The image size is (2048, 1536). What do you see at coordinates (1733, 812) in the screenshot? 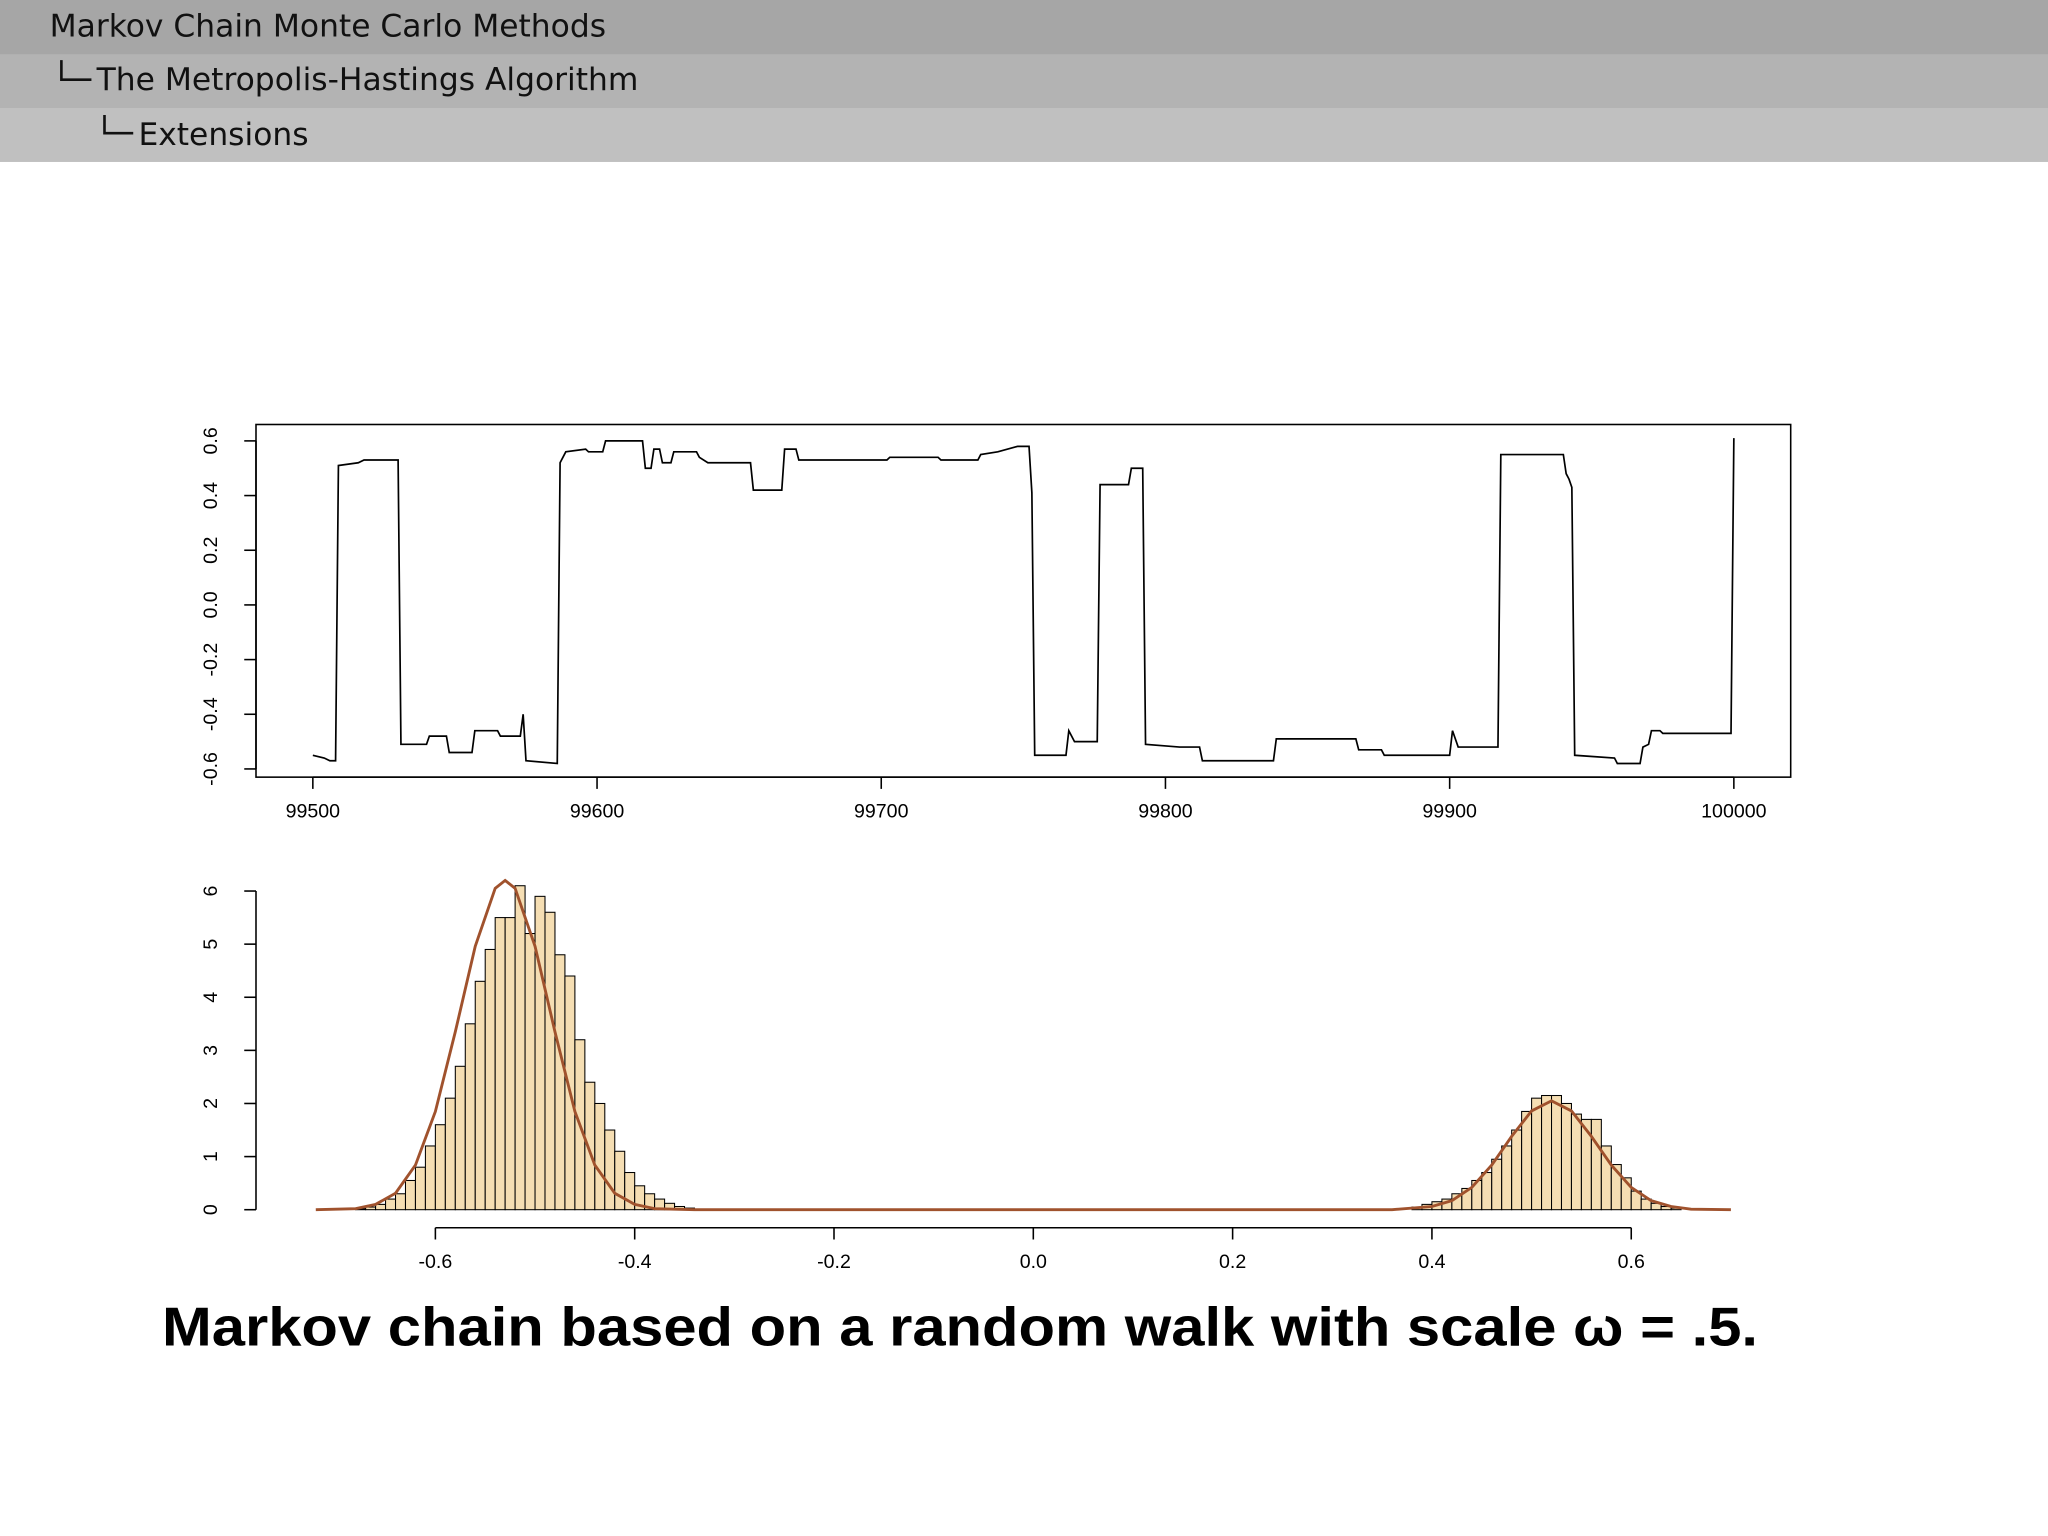
I see `x-tick-label: 100000` at bounding box center [1733, 812].